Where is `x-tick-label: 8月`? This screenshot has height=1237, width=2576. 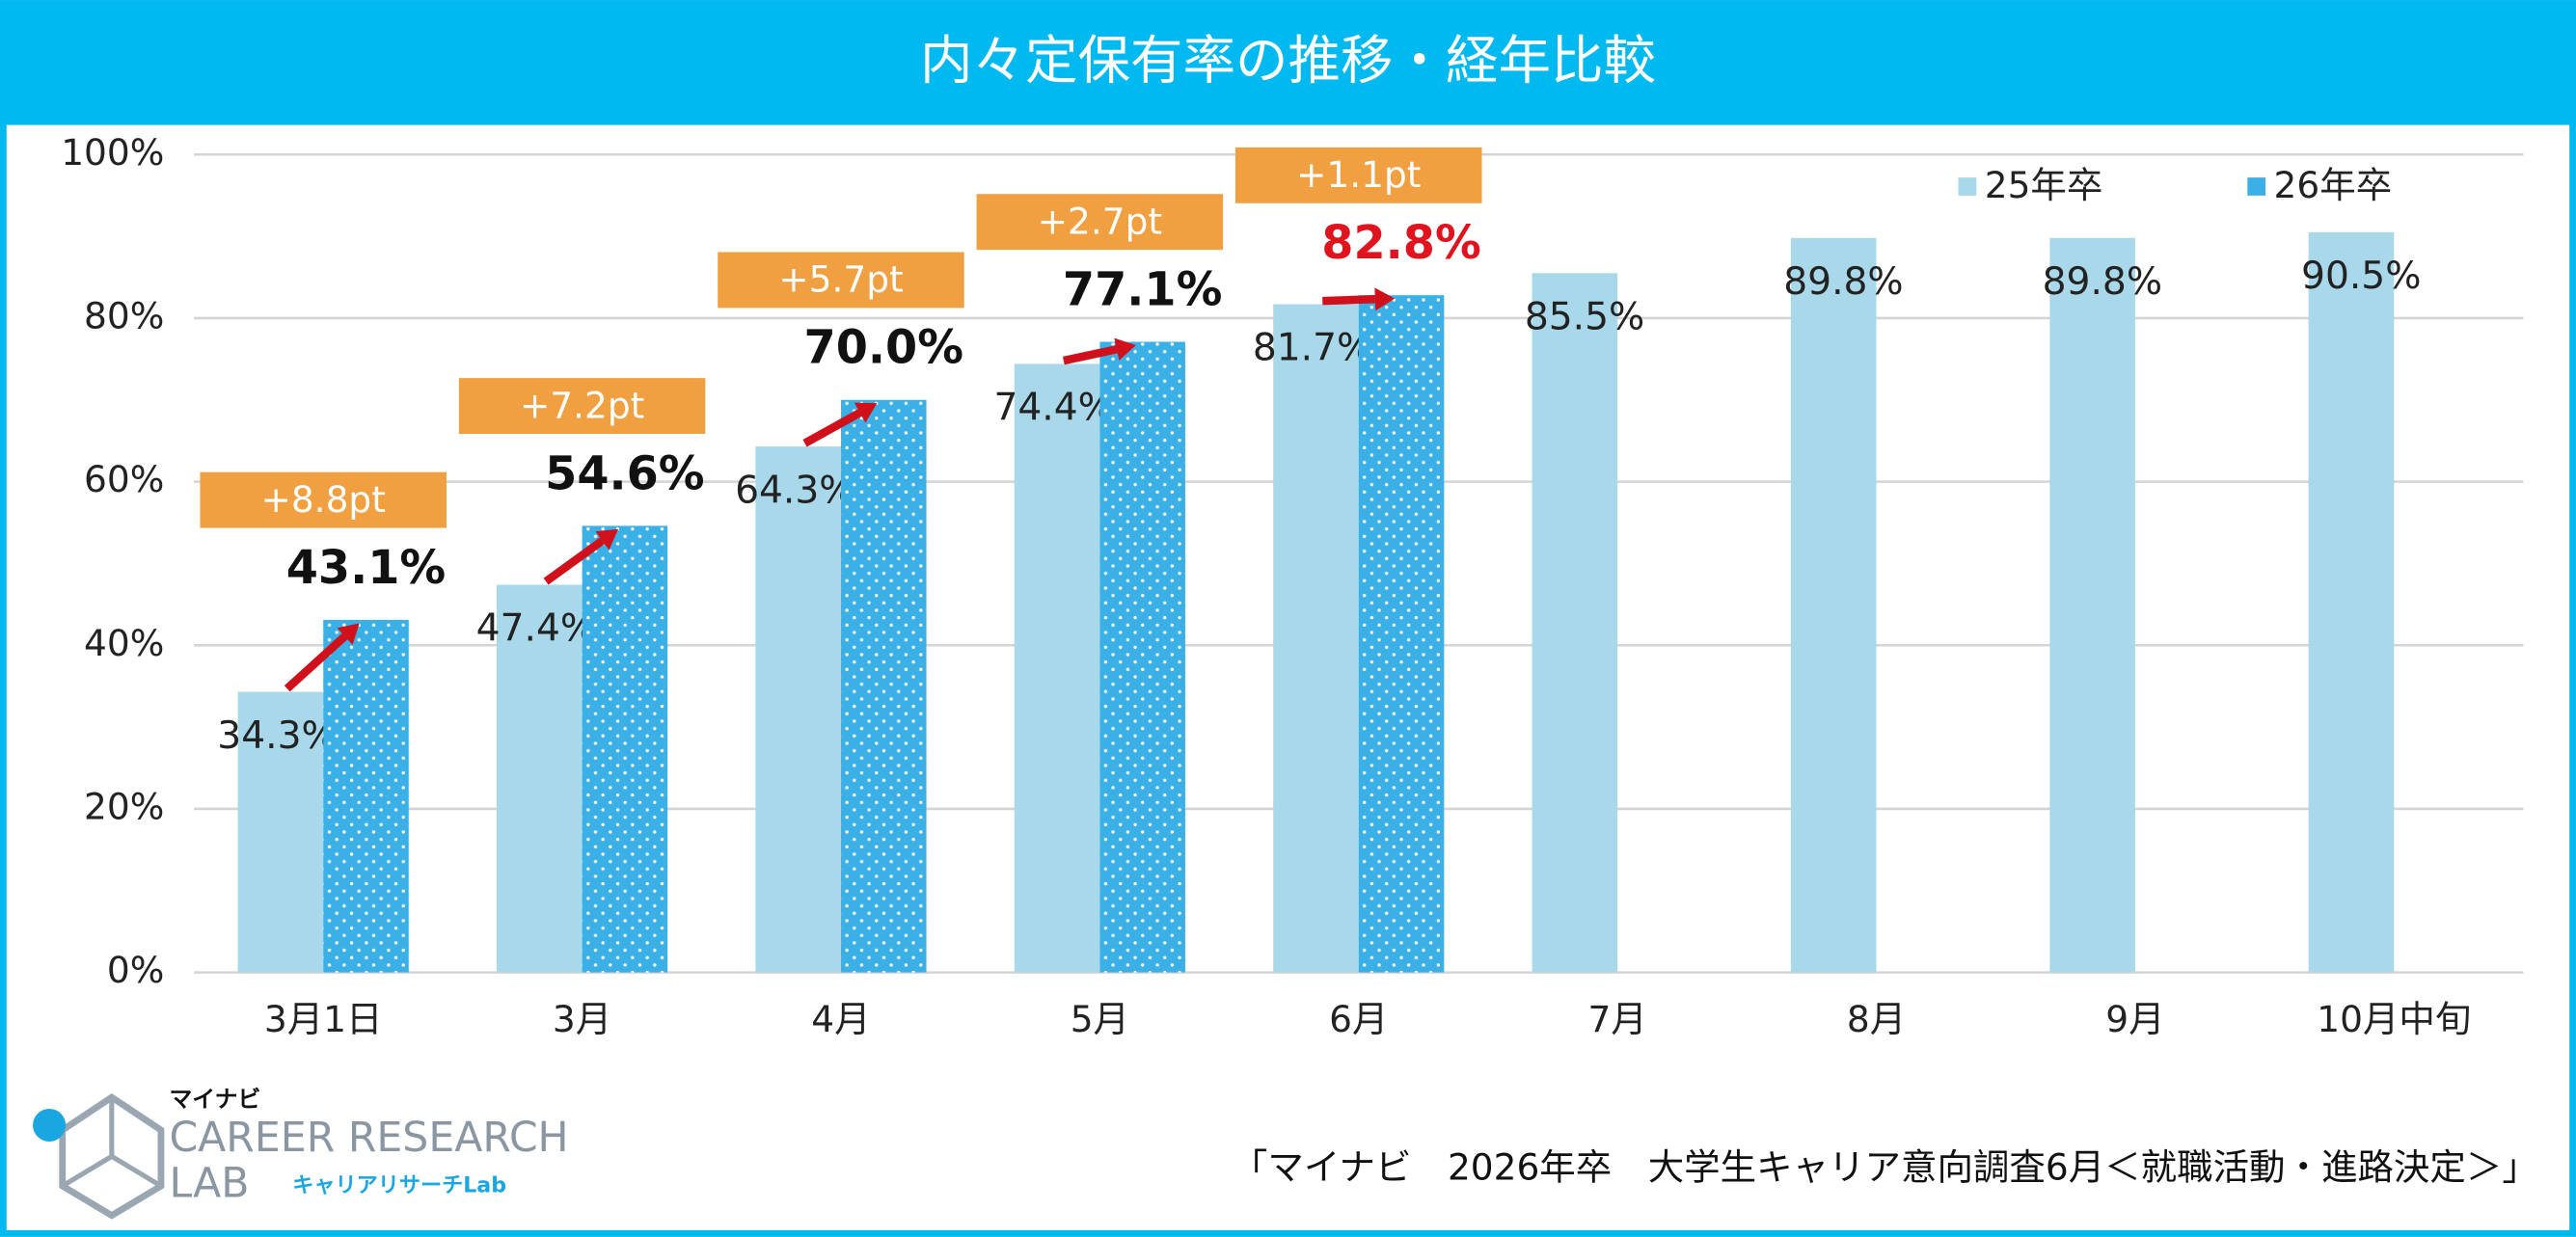
x-tick-label: 8月 is located at coordinates (1876, 1019).